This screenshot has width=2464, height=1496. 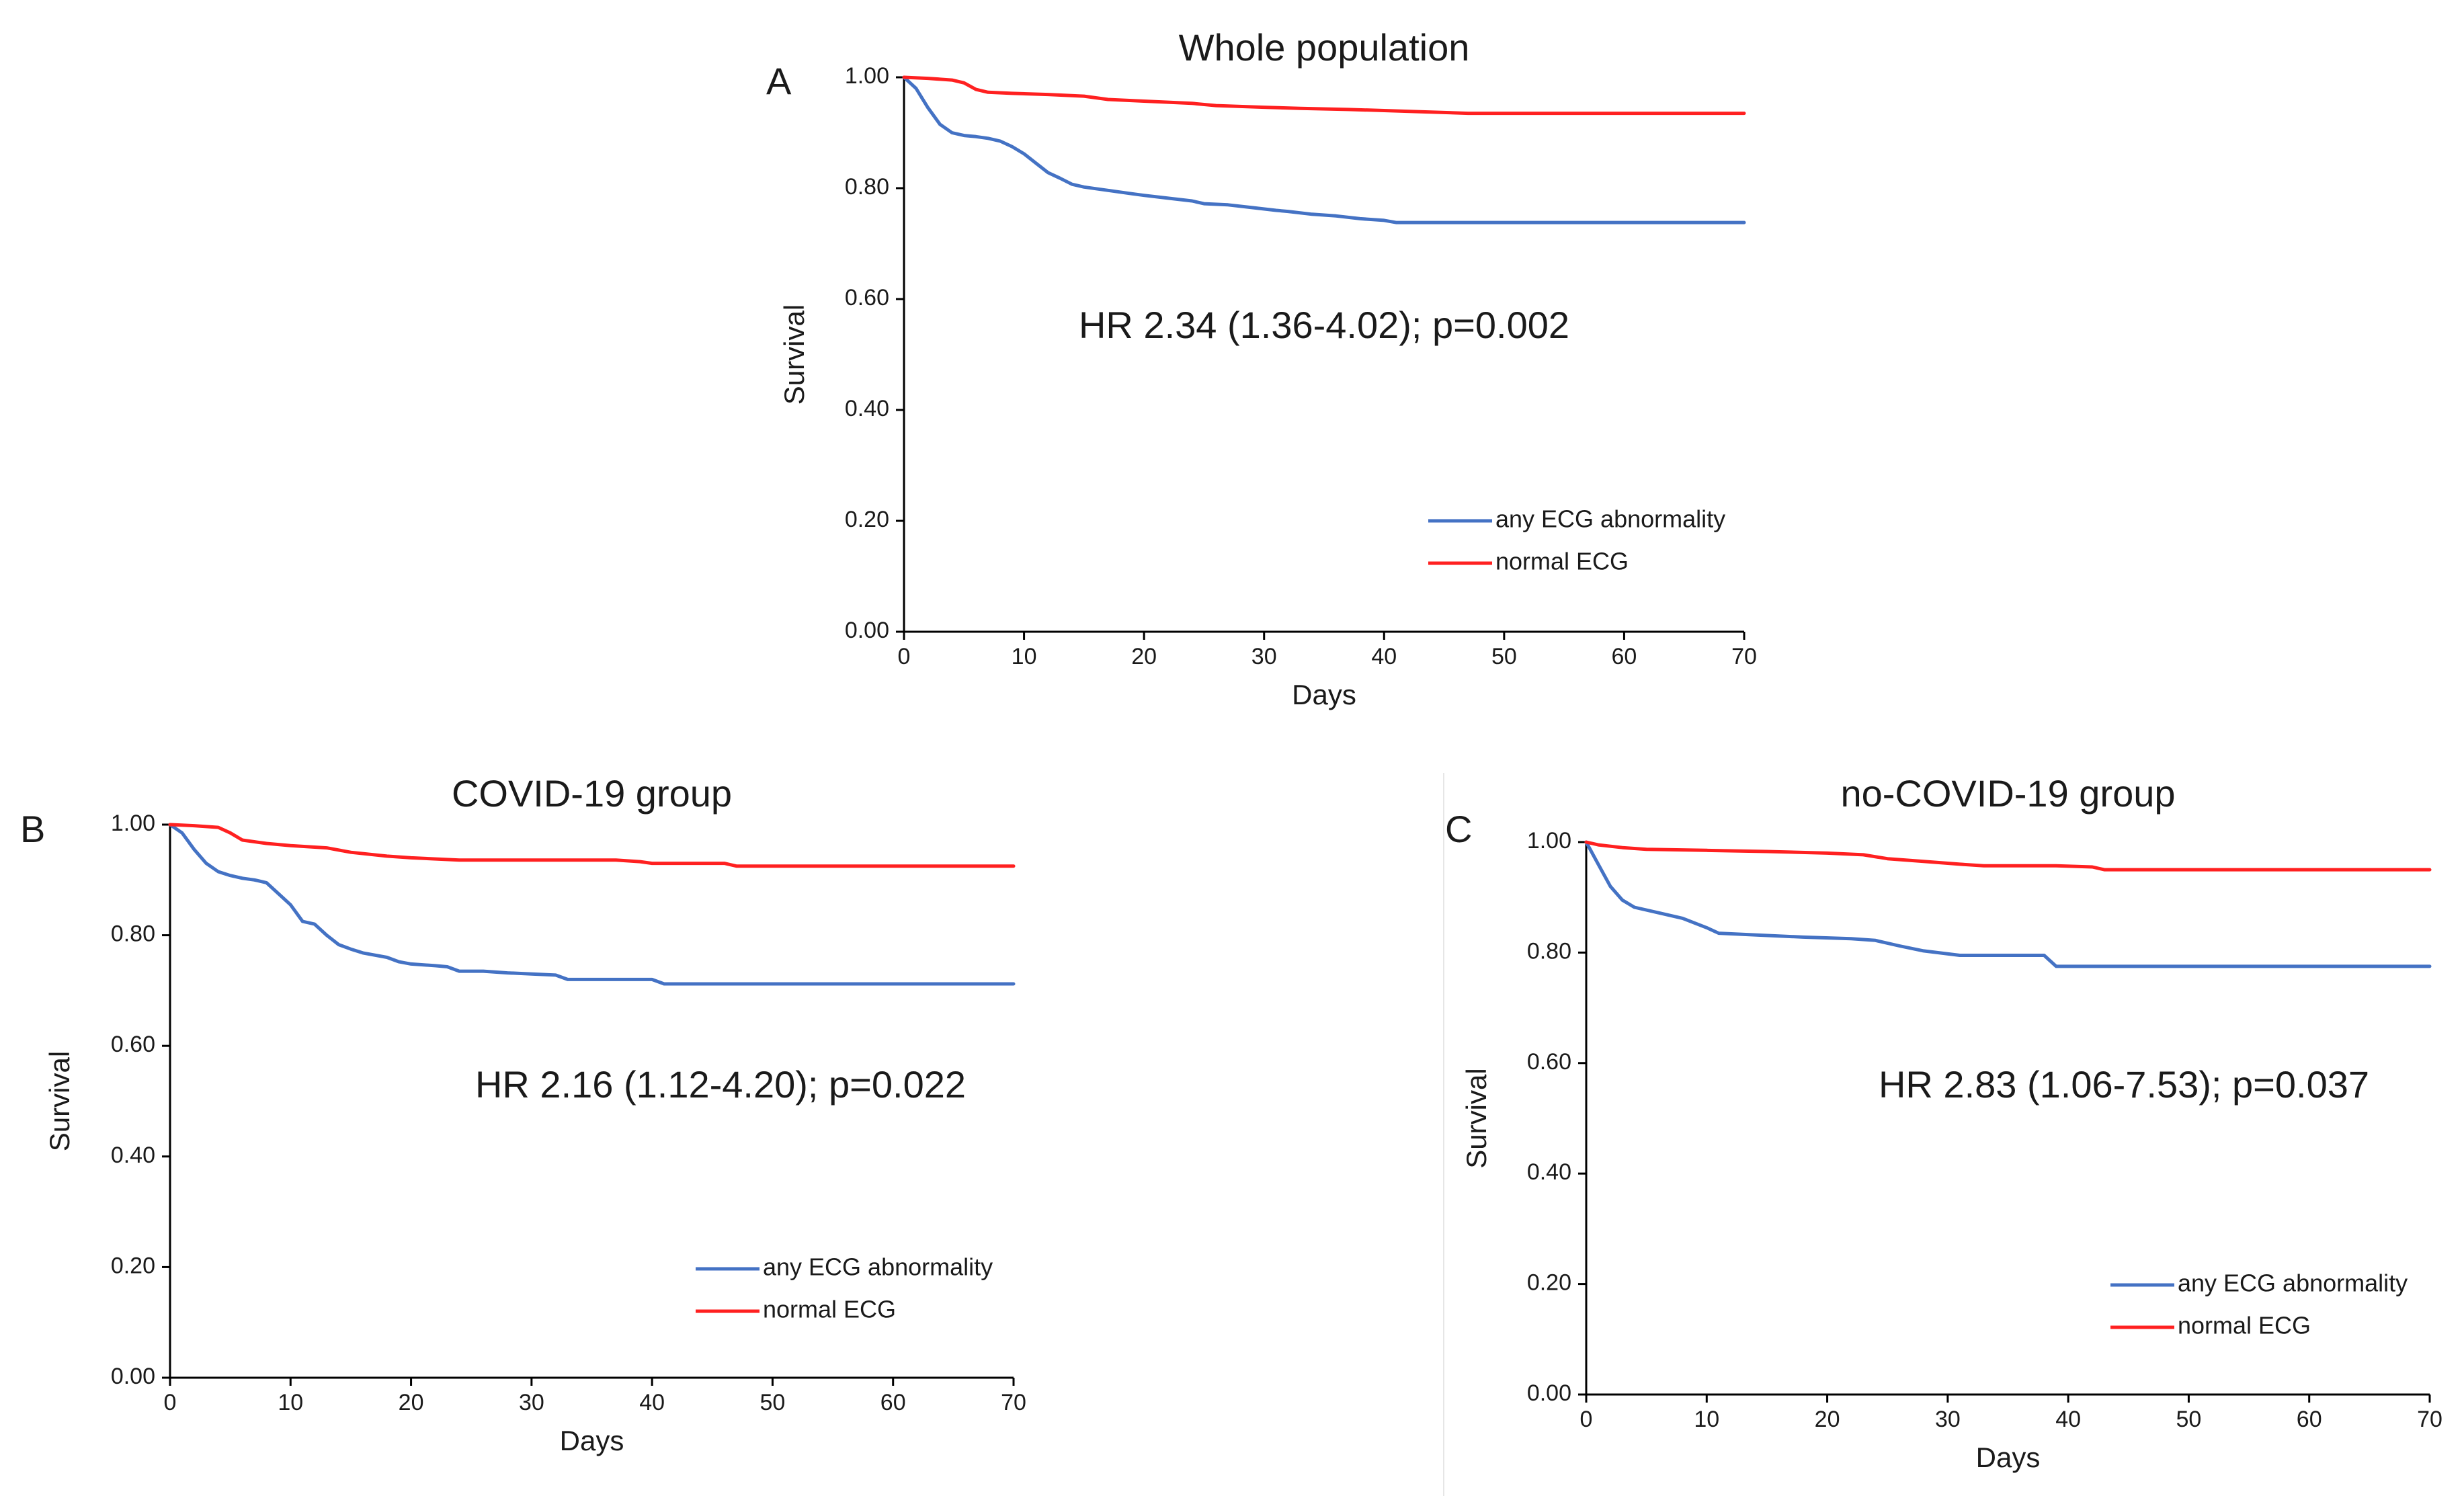 What do you see at coordinates (2007, 793) in the screenshot?
I see `chart-title: no-COVID-19 group` at bounding box center [2007, 793].